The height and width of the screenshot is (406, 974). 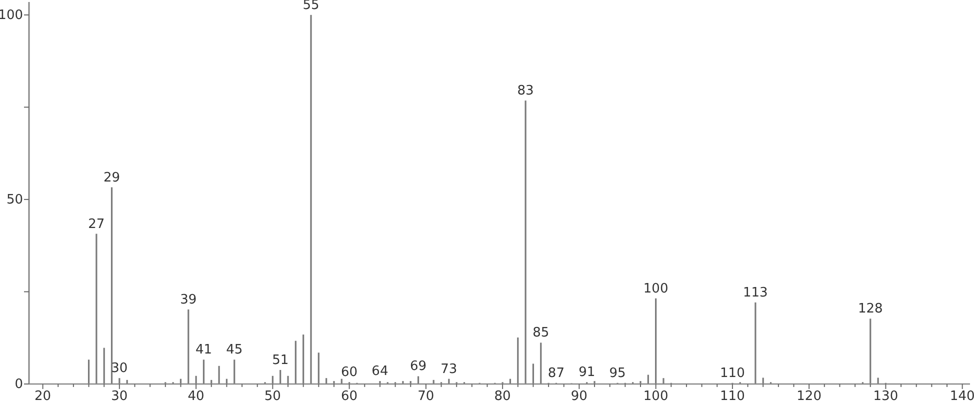 What do you see at coordinates (418, 366) in the screenshot?
I see `annotation: 69` at bounding box center [418, 366].